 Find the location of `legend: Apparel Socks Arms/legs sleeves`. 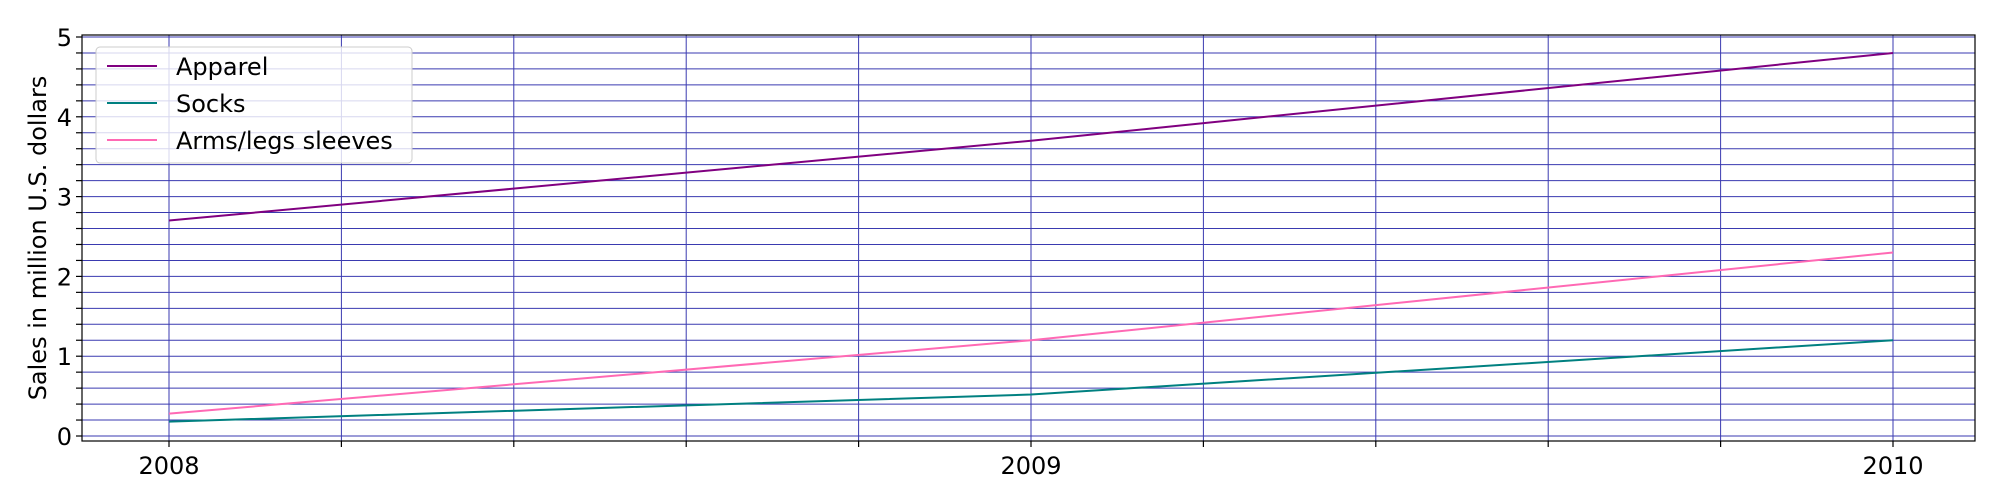

legend: Apparel Socks Arms/legs sleeves is located at coordinates (254, 105).